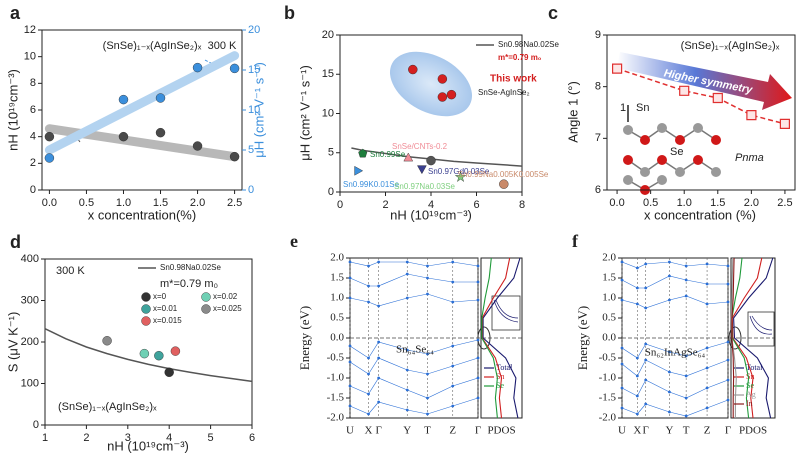  Describe the element at coordinates (167, 320) in the screenshot. I see `legend-label: x=0.015` at that location.